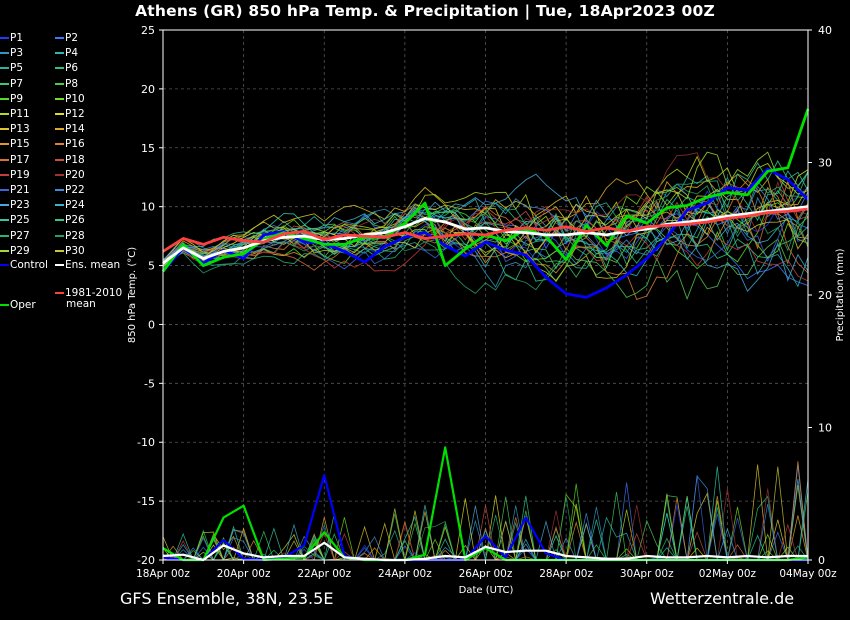 This screenshot has height=620, width=850. I want to click on legend-label: P5, so click(17, 68).